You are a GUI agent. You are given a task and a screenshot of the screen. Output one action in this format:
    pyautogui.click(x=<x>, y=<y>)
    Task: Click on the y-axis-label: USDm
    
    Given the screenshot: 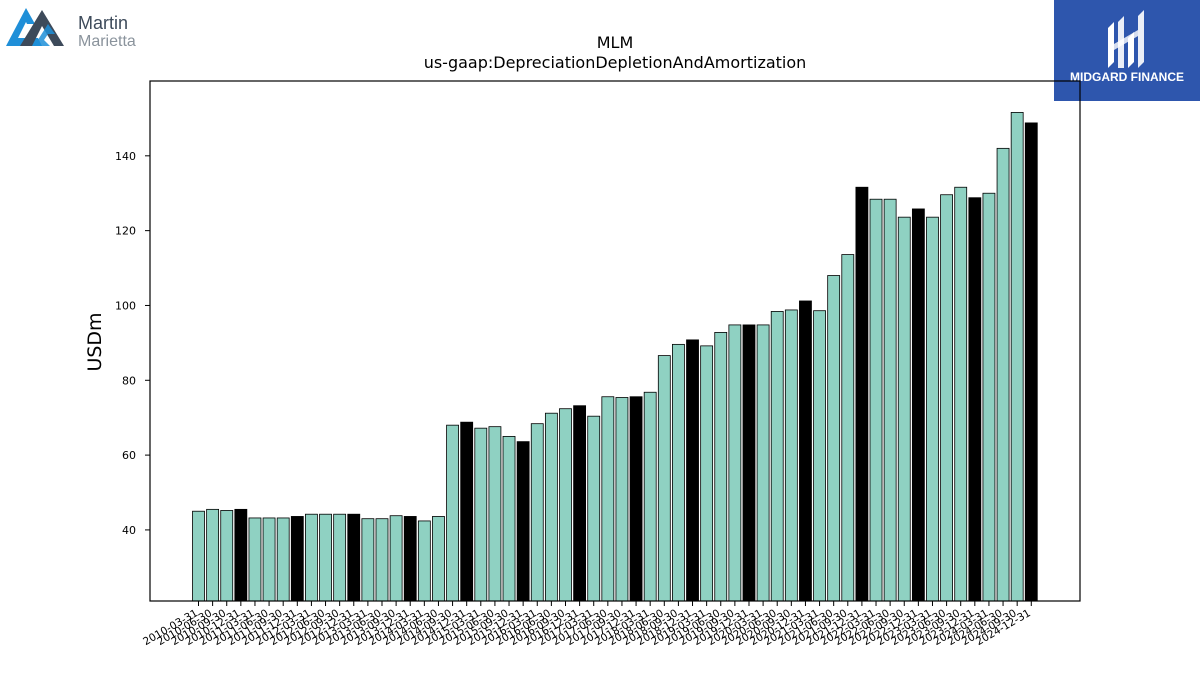 What is the action you would take?
    pyautogui.click(x=95, y=341)
    